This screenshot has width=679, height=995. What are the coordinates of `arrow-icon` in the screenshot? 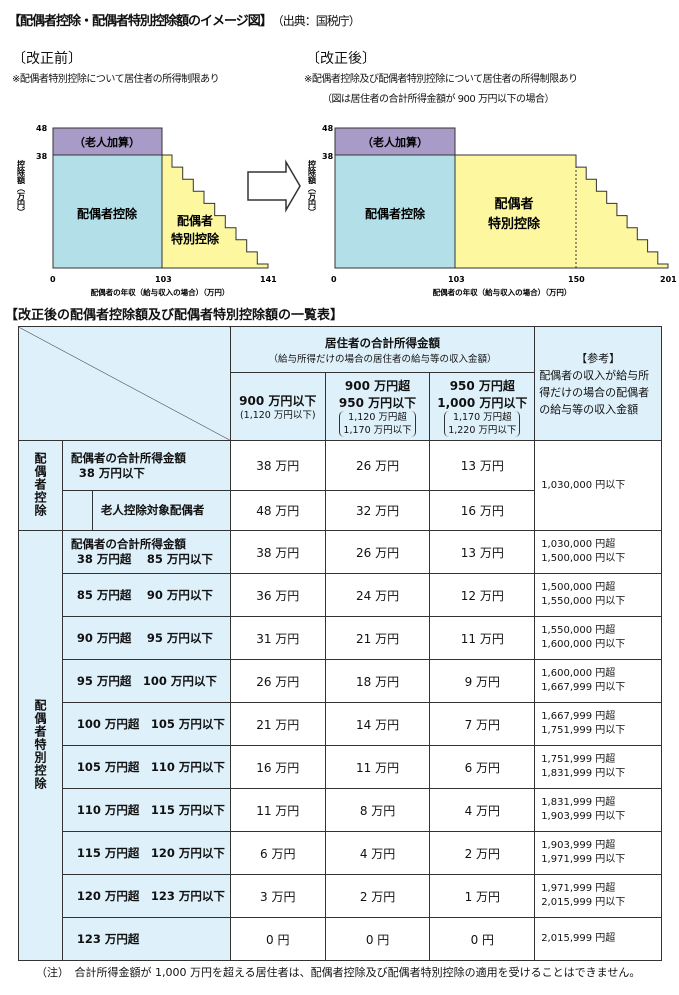 It's located at (274, 186).